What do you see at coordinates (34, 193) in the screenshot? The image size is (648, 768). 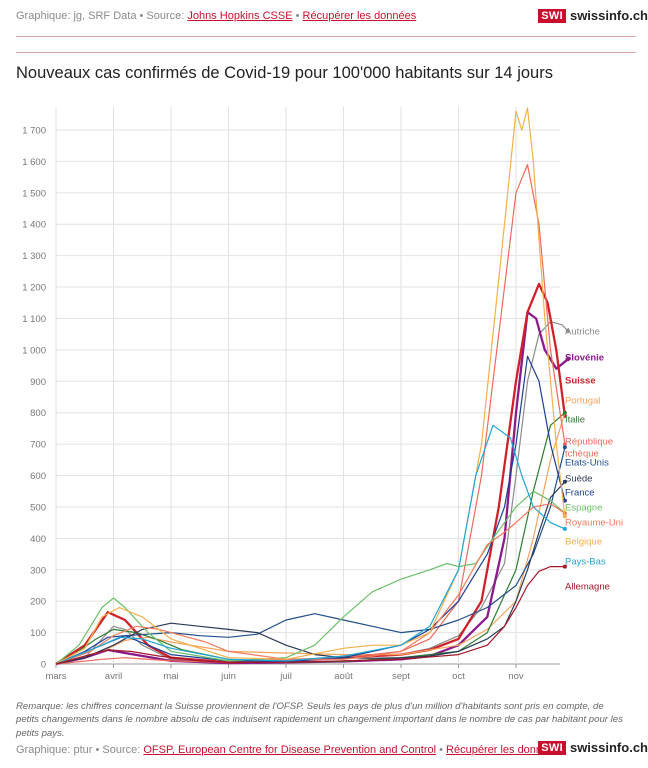 I see `y-tick-label: 1 500` at bounding box center [34, 193].